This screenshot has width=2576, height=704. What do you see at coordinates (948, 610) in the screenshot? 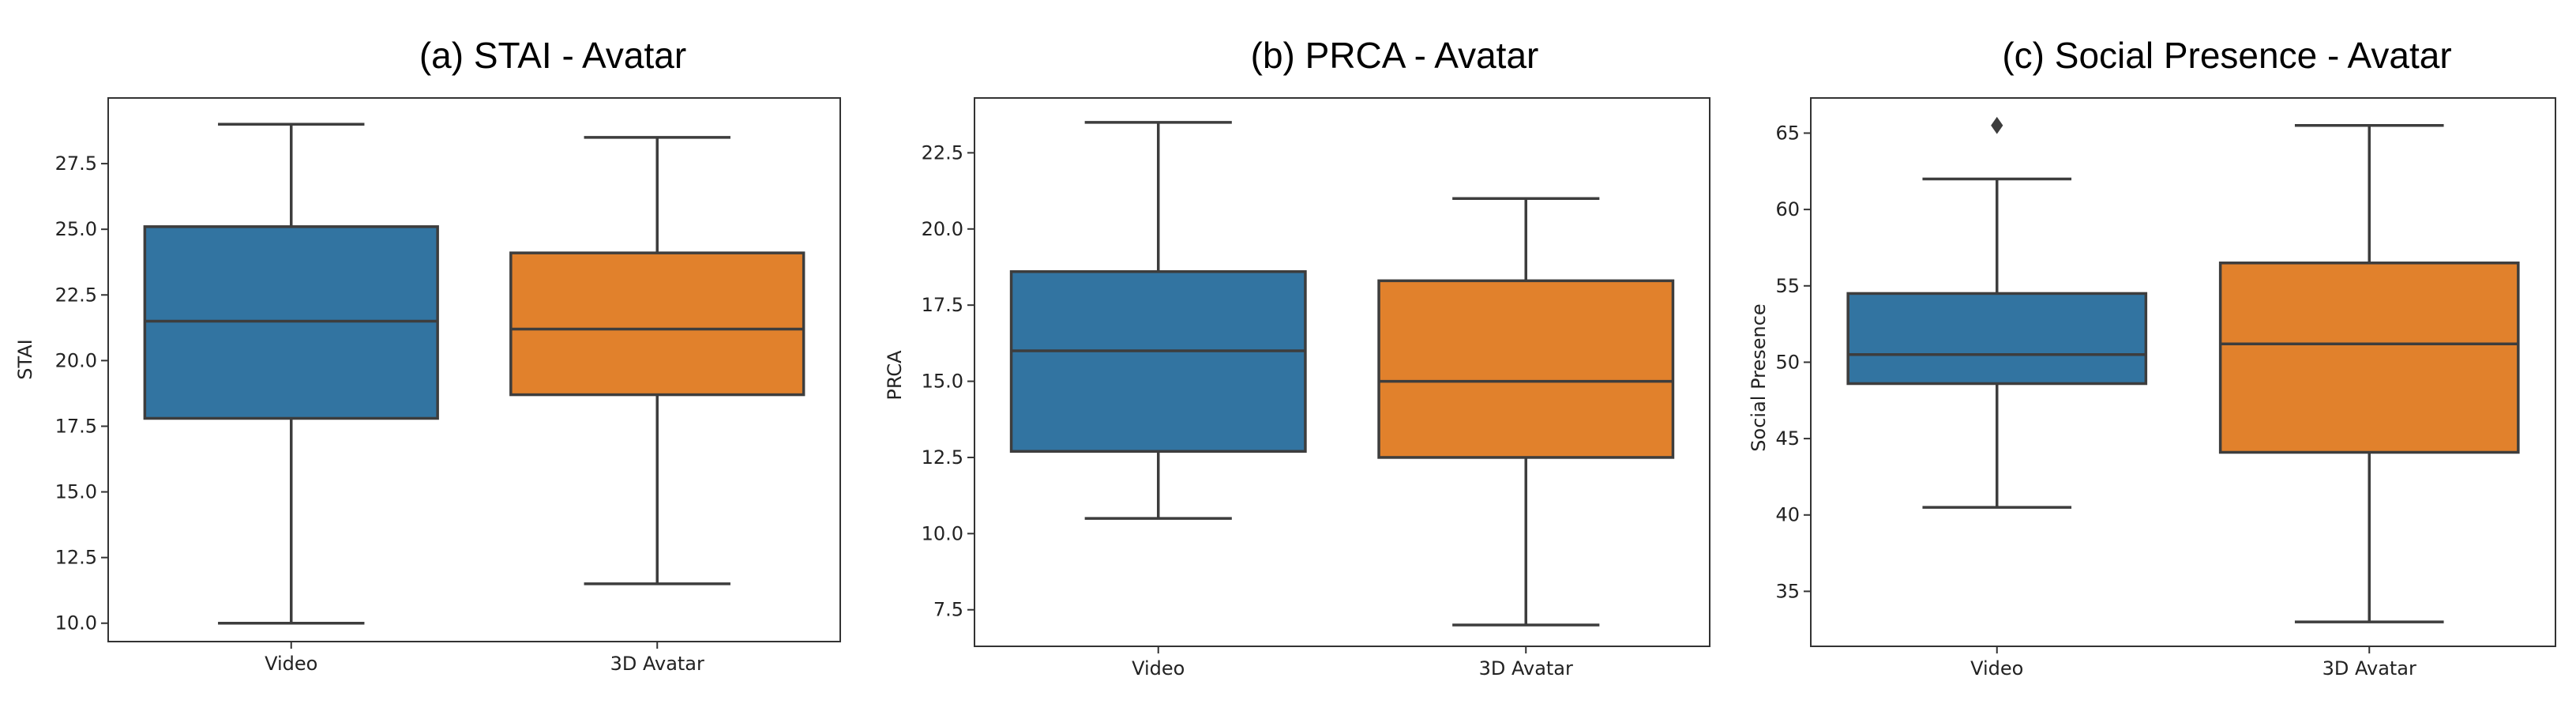
I see `y-tick-label: 7.5` at bounding box center [948, 610].